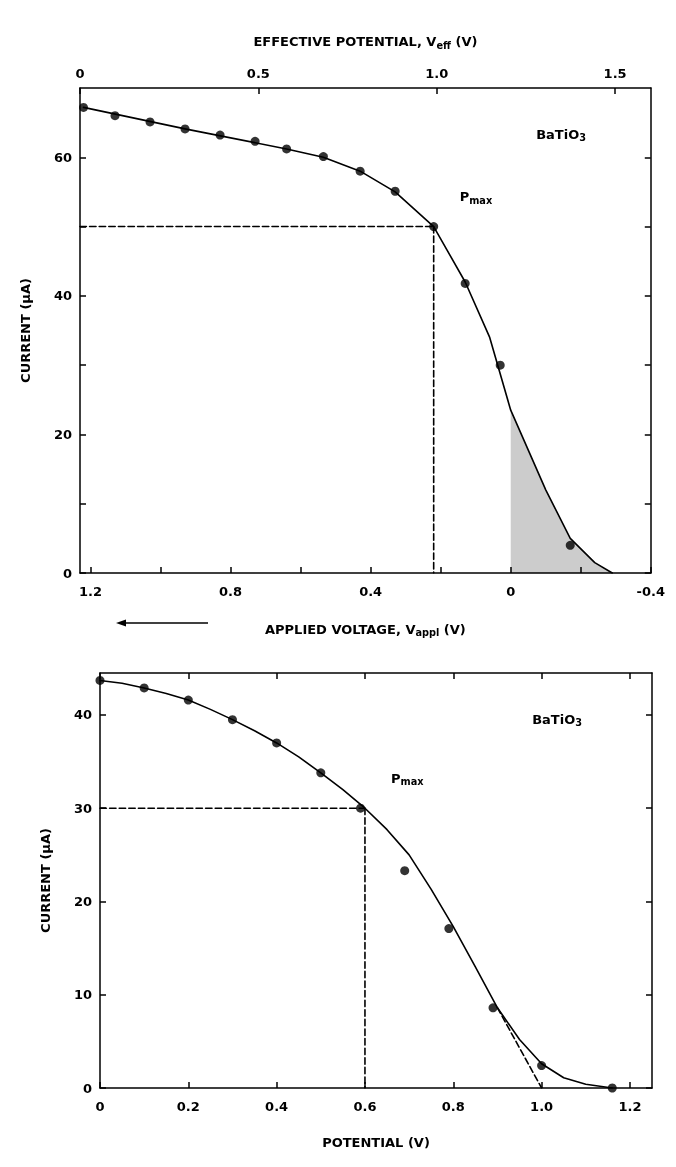 The height and width of the screenshot is (1167, 676). Describe the element at coordinates (437, 73) in the screenshot. I see `x2-tick-label: 1.0` at that location.